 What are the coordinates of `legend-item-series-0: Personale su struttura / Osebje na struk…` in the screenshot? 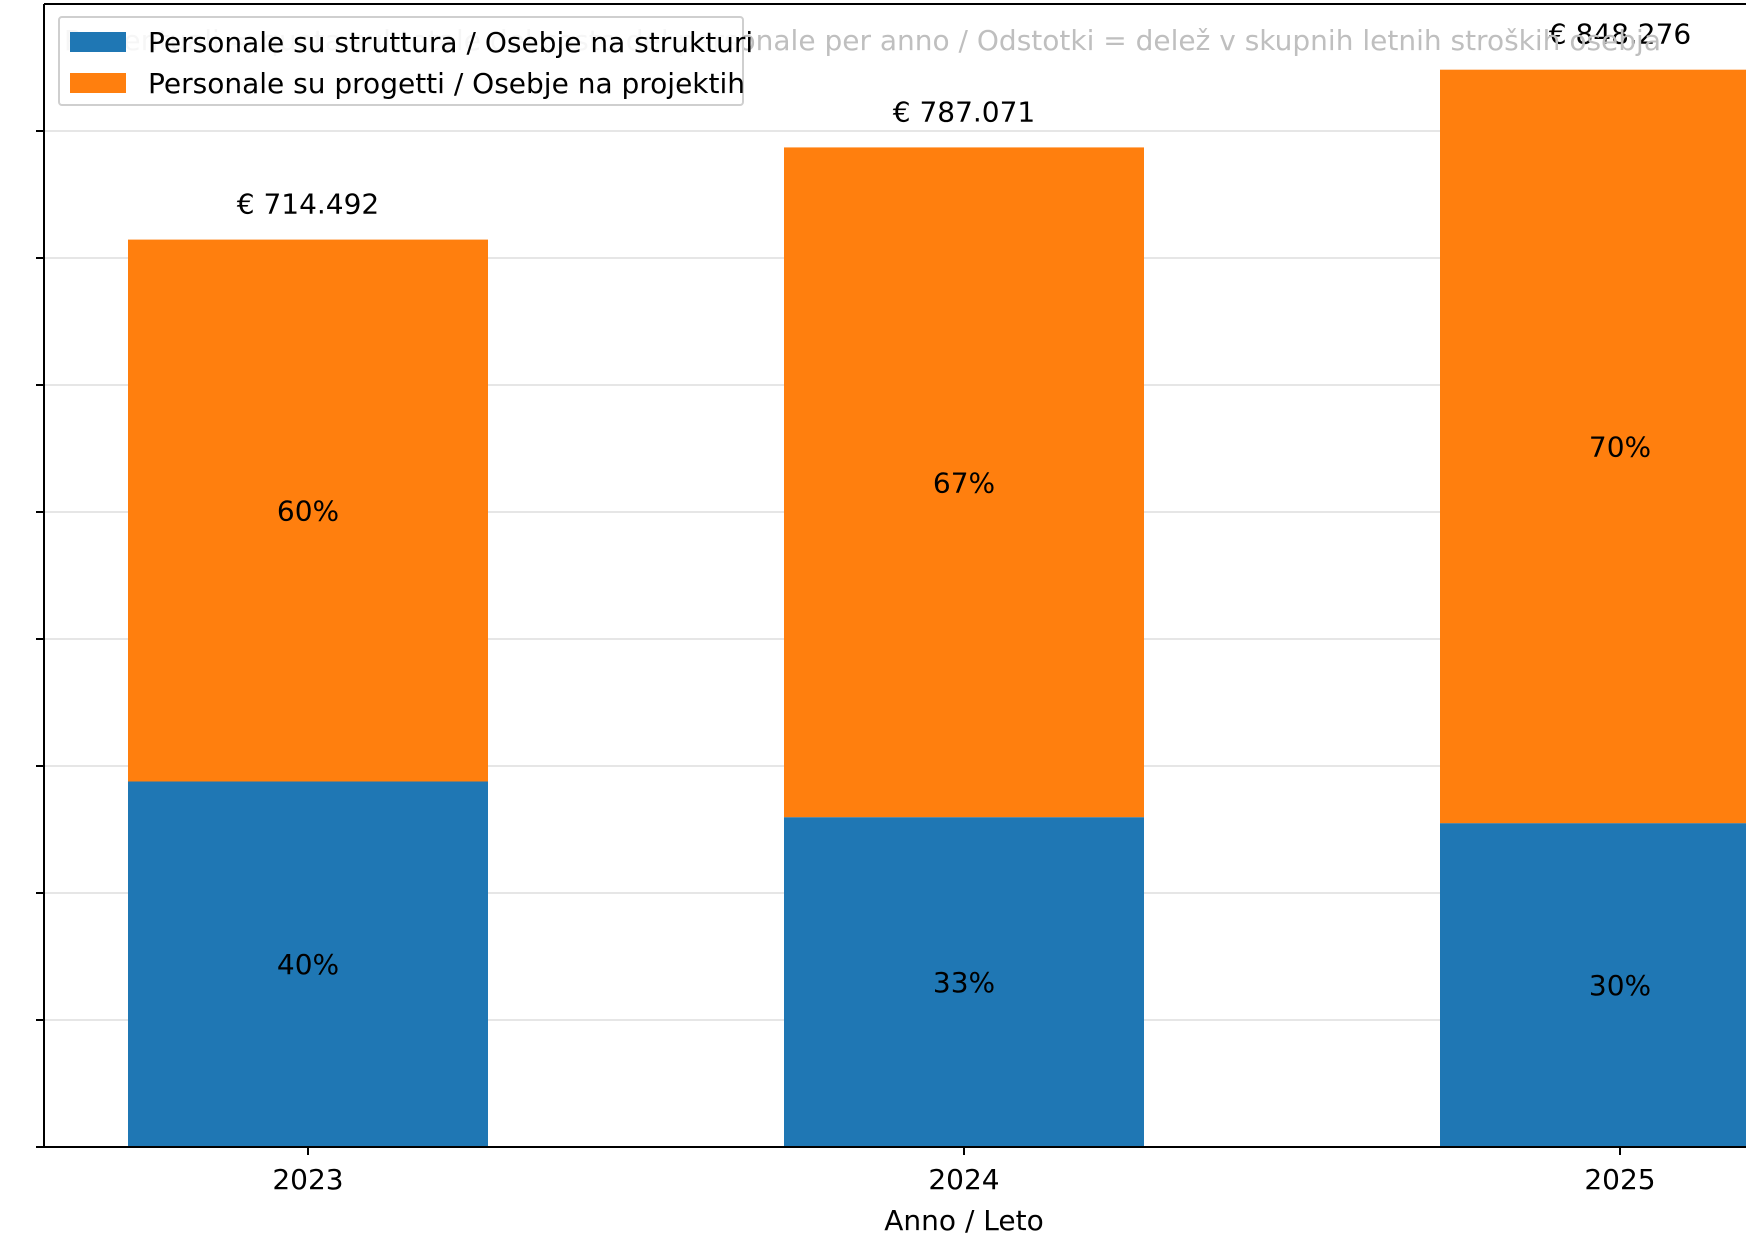 It's located at (412, 42).